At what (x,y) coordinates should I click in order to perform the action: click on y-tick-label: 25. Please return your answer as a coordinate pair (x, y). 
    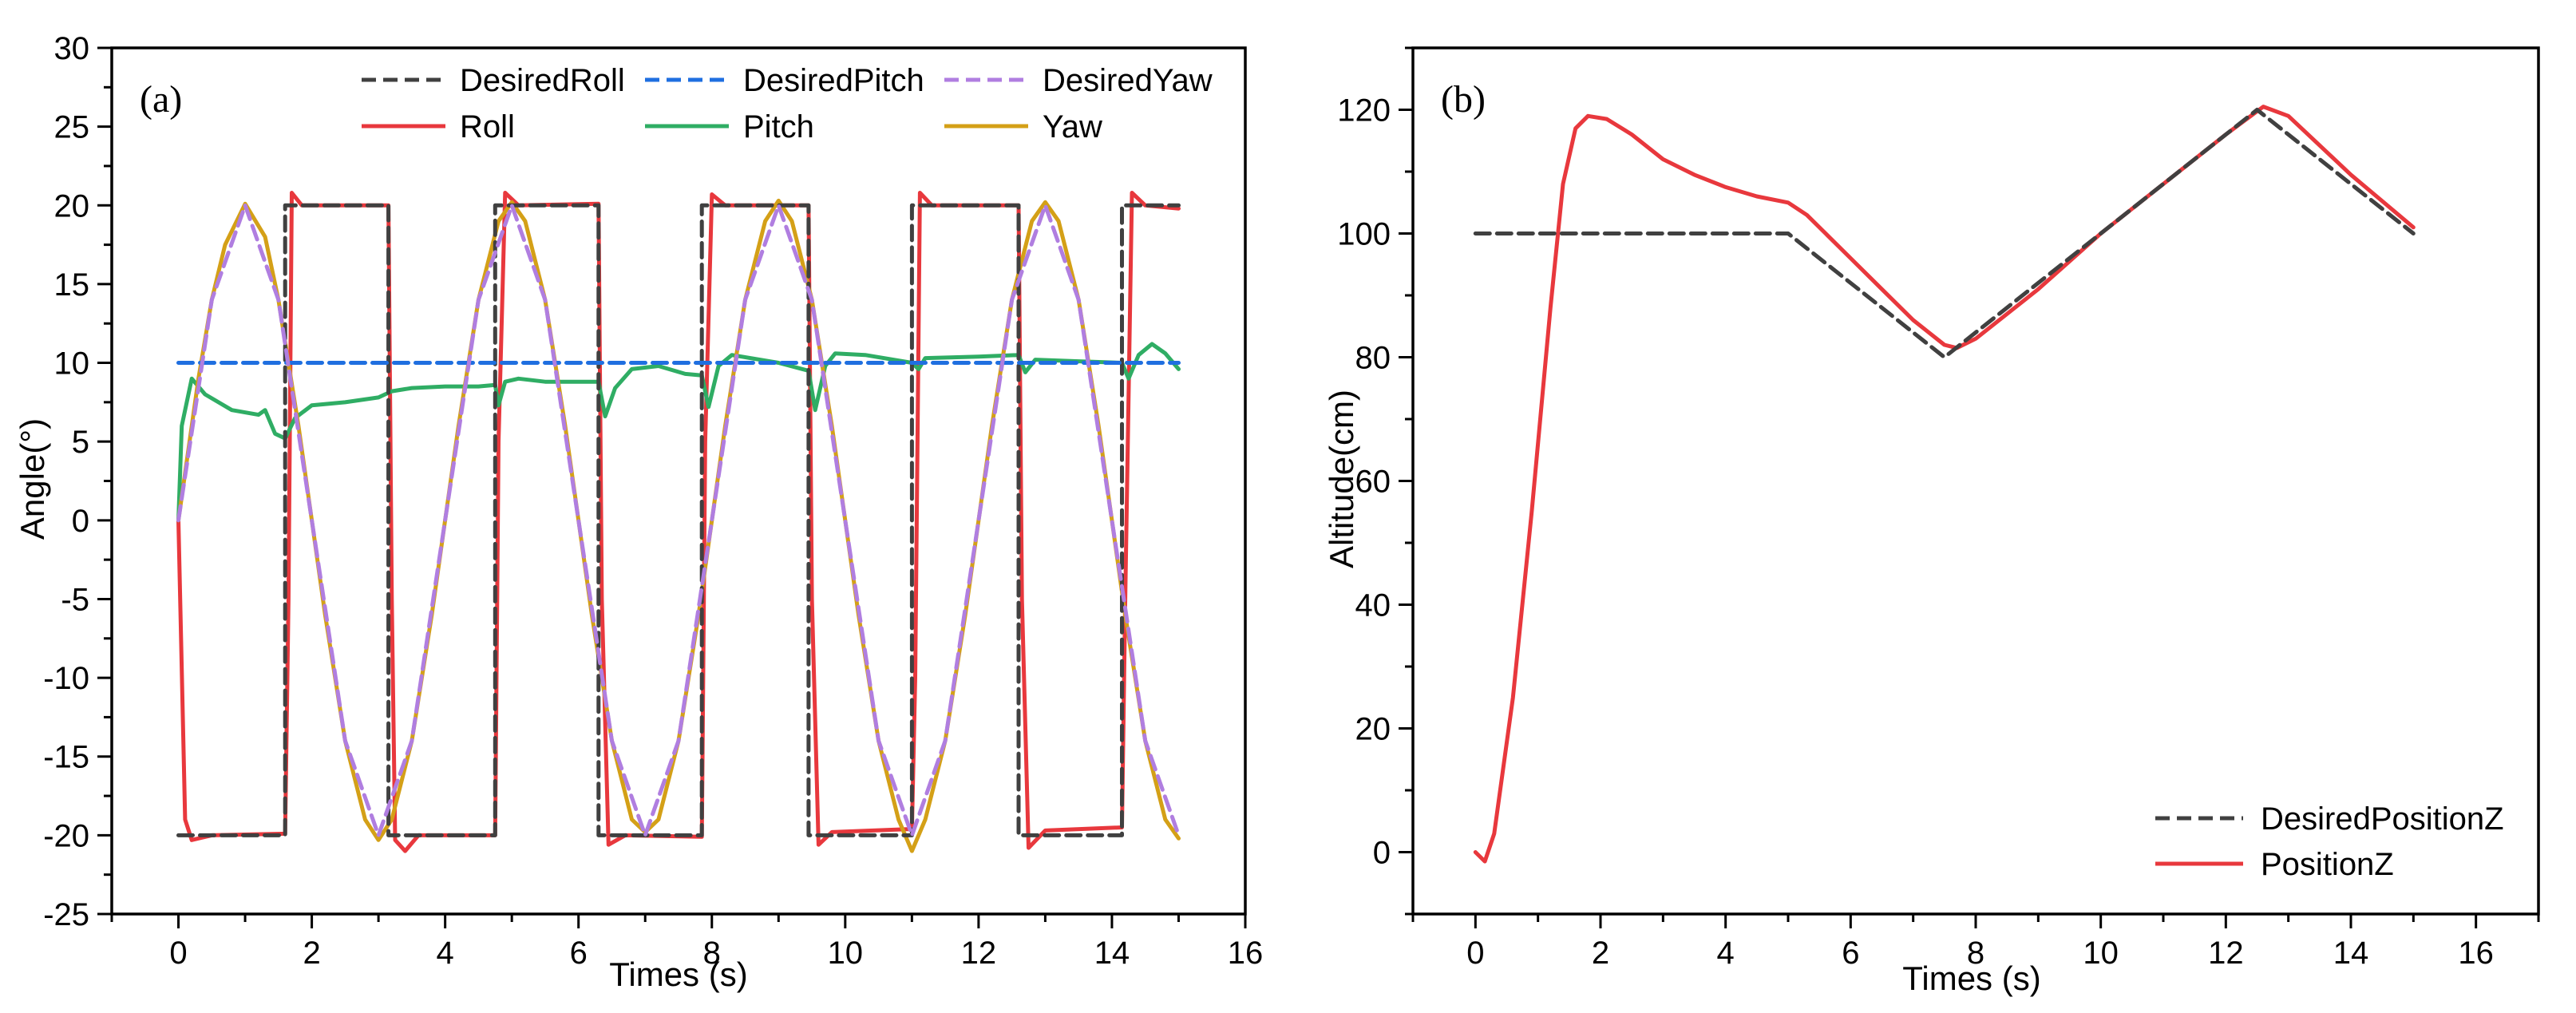
    Looking at the image, I should click on (72, 128).